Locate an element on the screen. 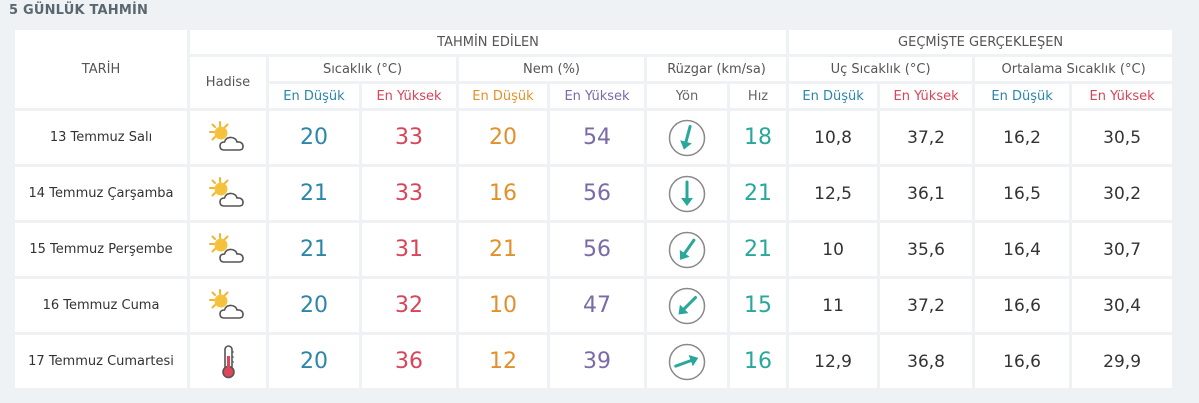 This screenshot has height=403, width=1199. row-avg-low: 16,5 is located at coordinates (1022, 193).